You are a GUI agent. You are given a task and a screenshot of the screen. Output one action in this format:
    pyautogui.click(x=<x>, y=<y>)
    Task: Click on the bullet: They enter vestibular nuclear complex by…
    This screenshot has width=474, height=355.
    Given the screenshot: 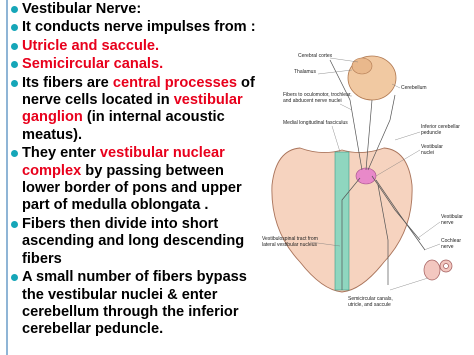 What is the action you would take?
    pyautogui.click(x=133, y=180)
    